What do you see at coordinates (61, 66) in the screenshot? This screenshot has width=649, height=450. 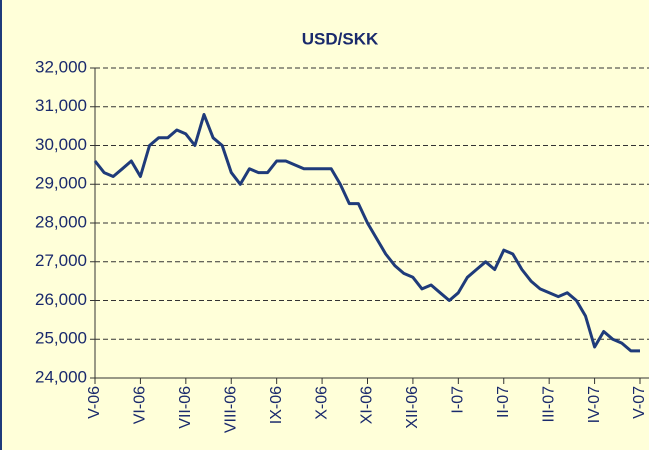 I see `y-tick-label: 32,000` at bounding box center [61, 66].